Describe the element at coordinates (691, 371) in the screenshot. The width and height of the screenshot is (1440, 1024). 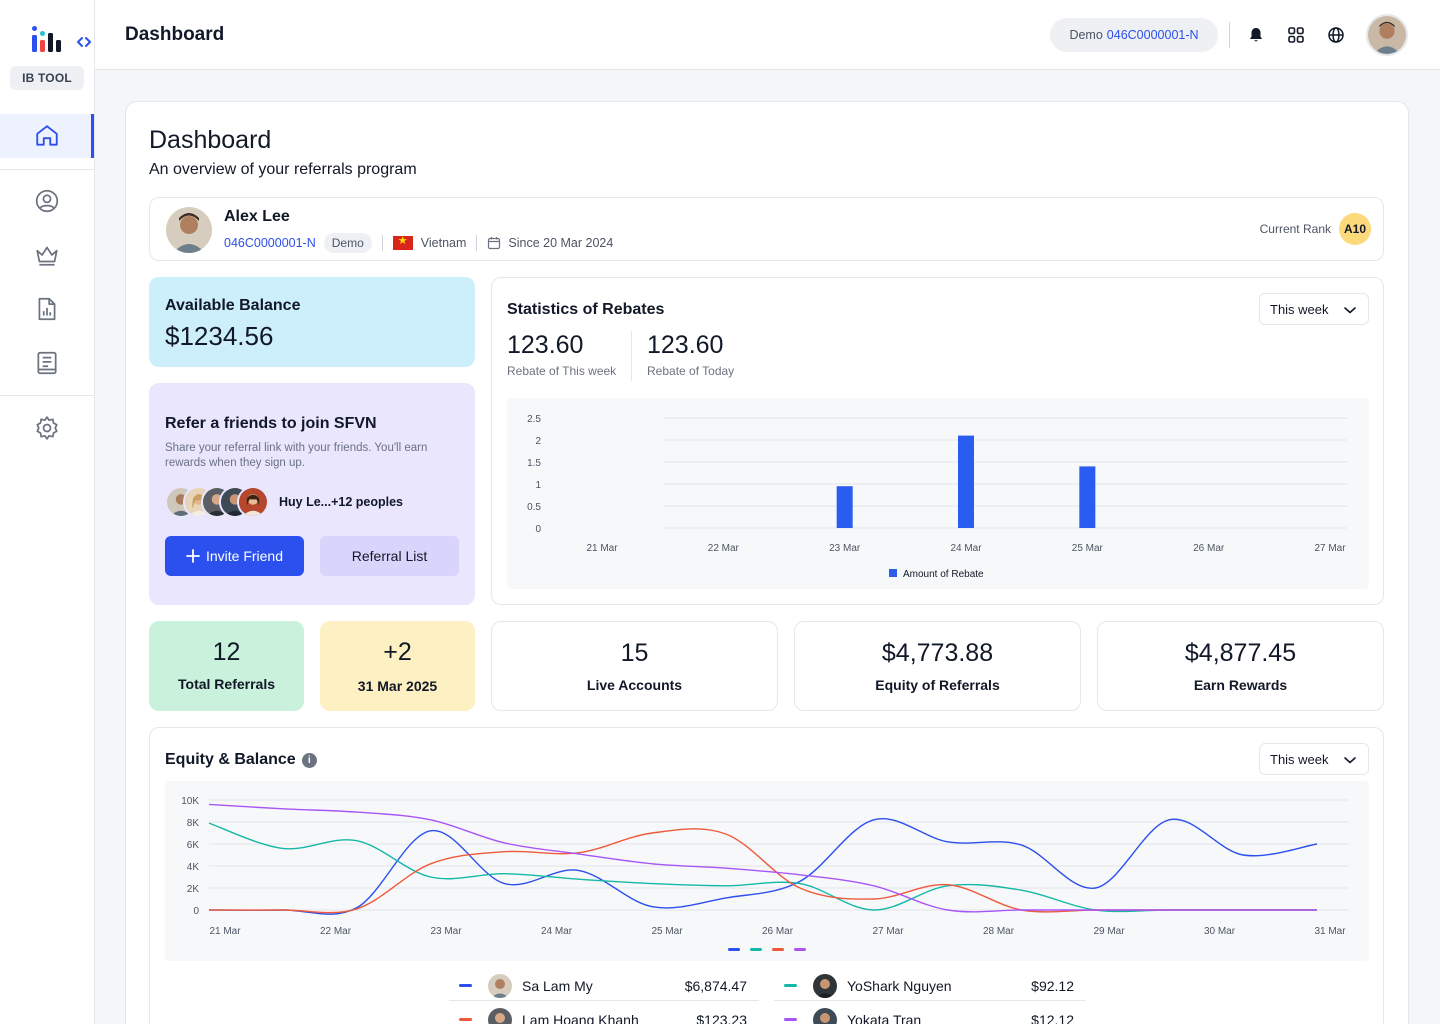
I see `rebate-today-label: Rebate of Today` at that location.